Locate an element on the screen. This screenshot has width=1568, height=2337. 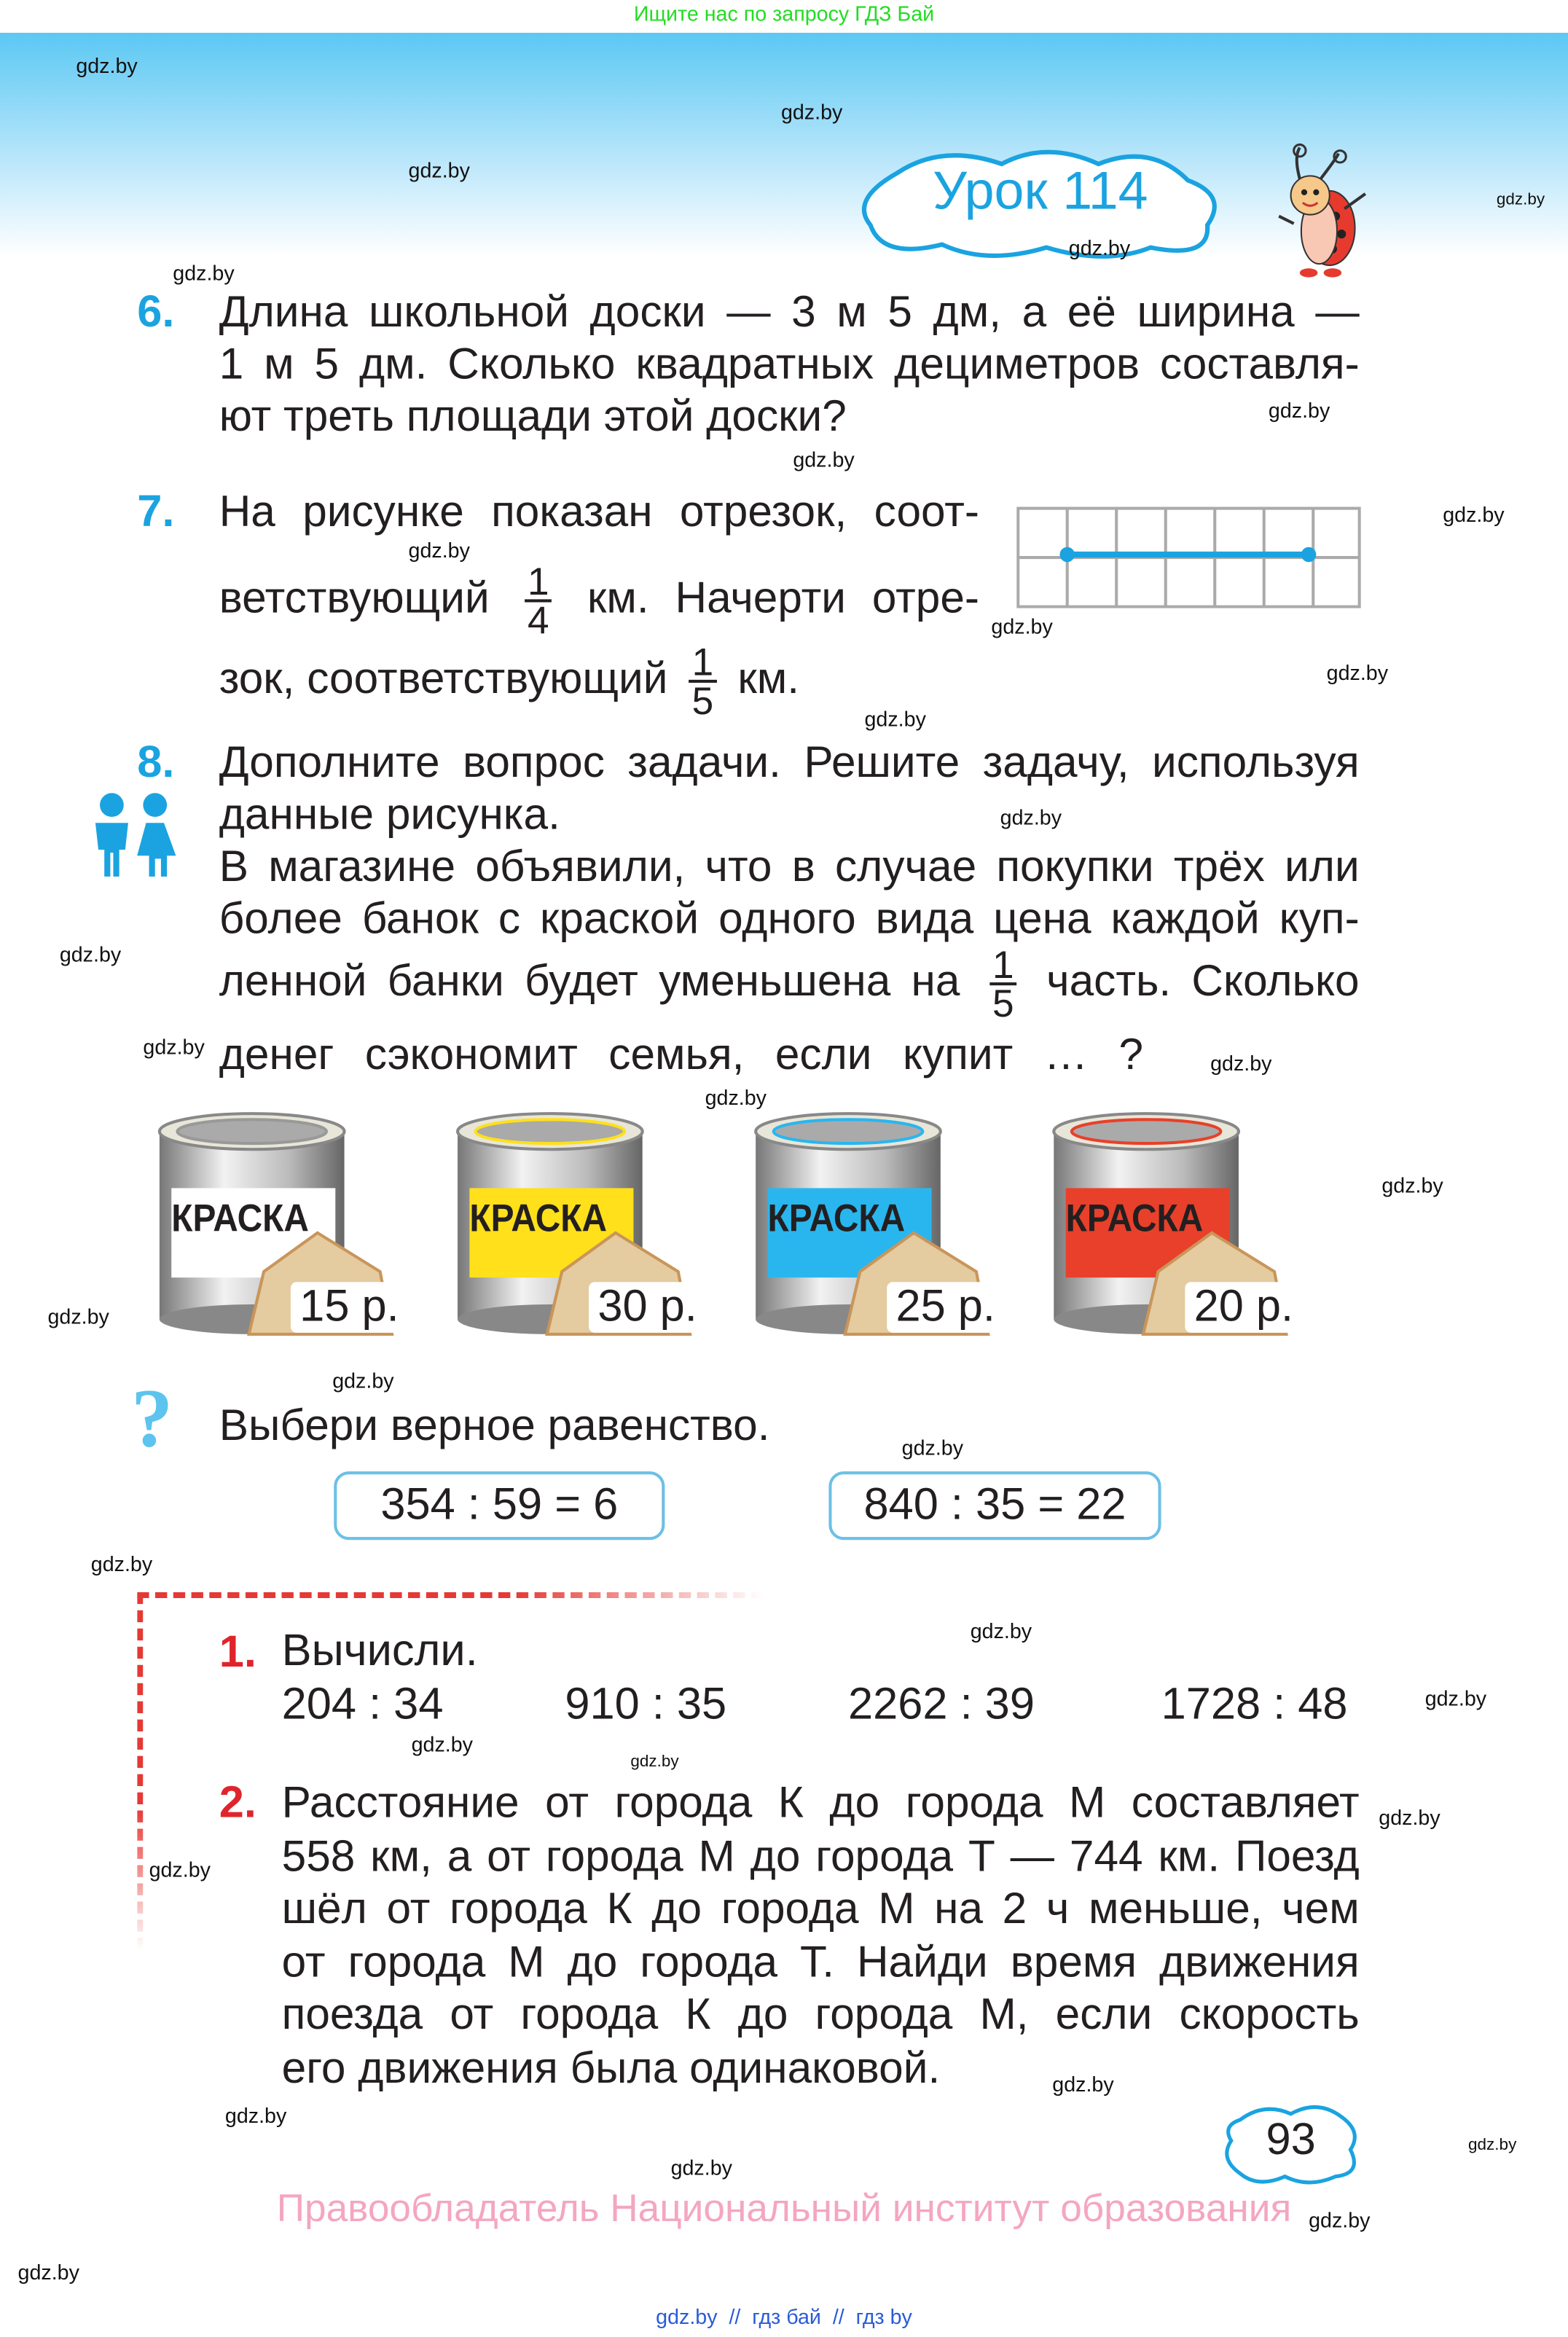
price-tag: 25 р. is located at coordinates (946, 1307).